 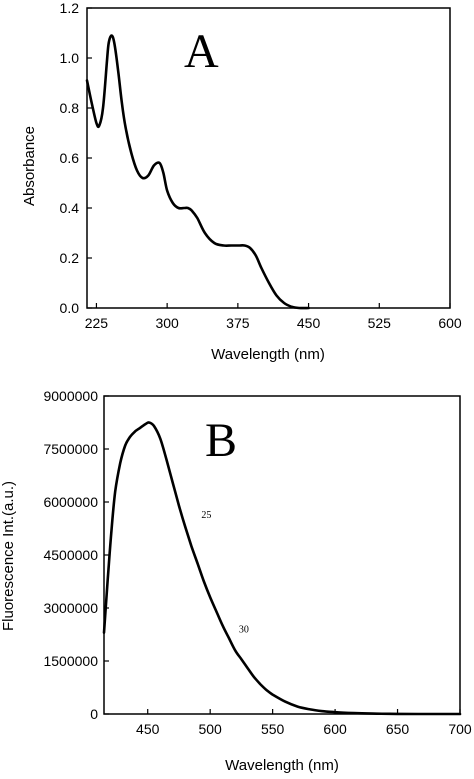 What do you see at coordinates (148, 729) in the screenshot?
I see `panel-b-x-tick-label: 450` at bounding box center [148, 729].